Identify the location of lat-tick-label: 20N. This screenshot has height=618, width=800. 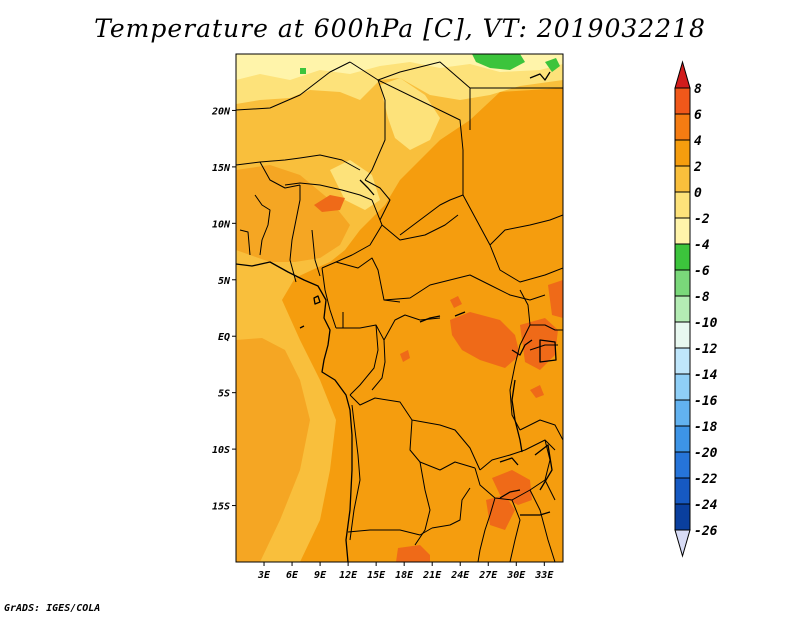
(221, 111).